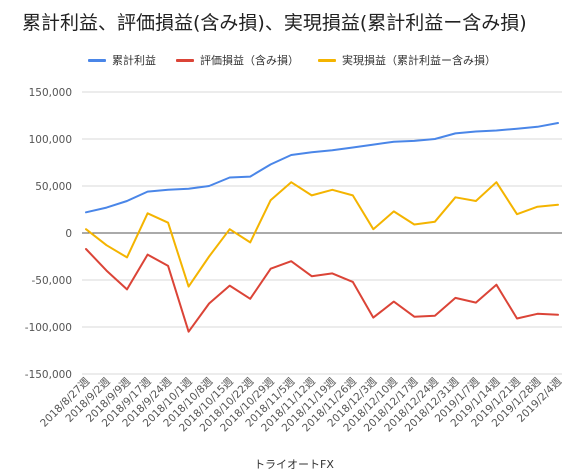 The width and height of the screenshot is (588, 475). Describe the element at coordinates (48, 328) in the screenshot. I see `y-tick-label: -100,000` at that location.